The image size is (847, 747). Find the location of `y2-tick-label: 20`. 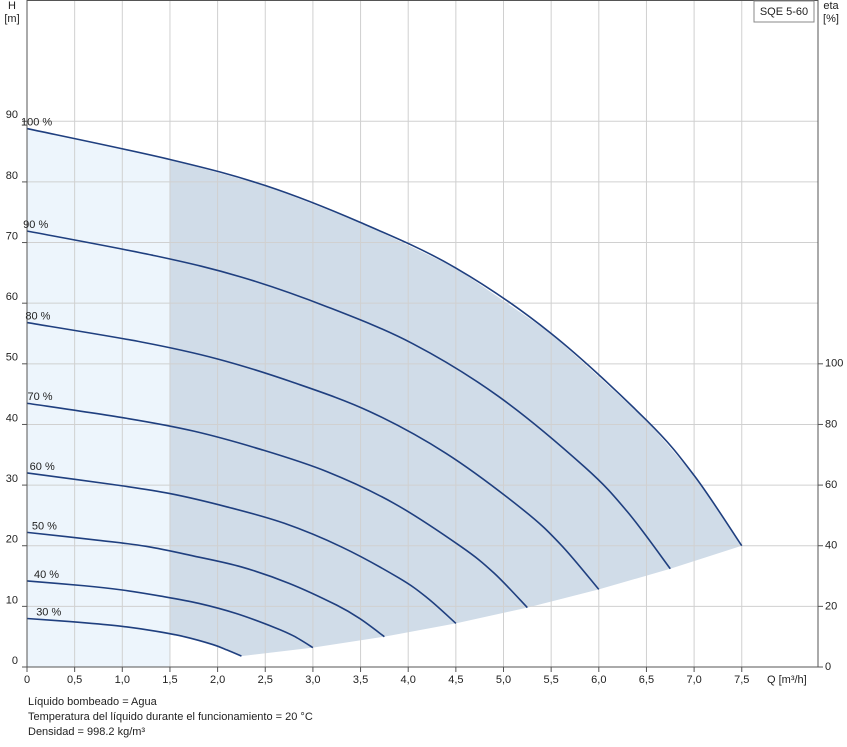

y2-tick-label: 20 is located at coordinates (831, 606).